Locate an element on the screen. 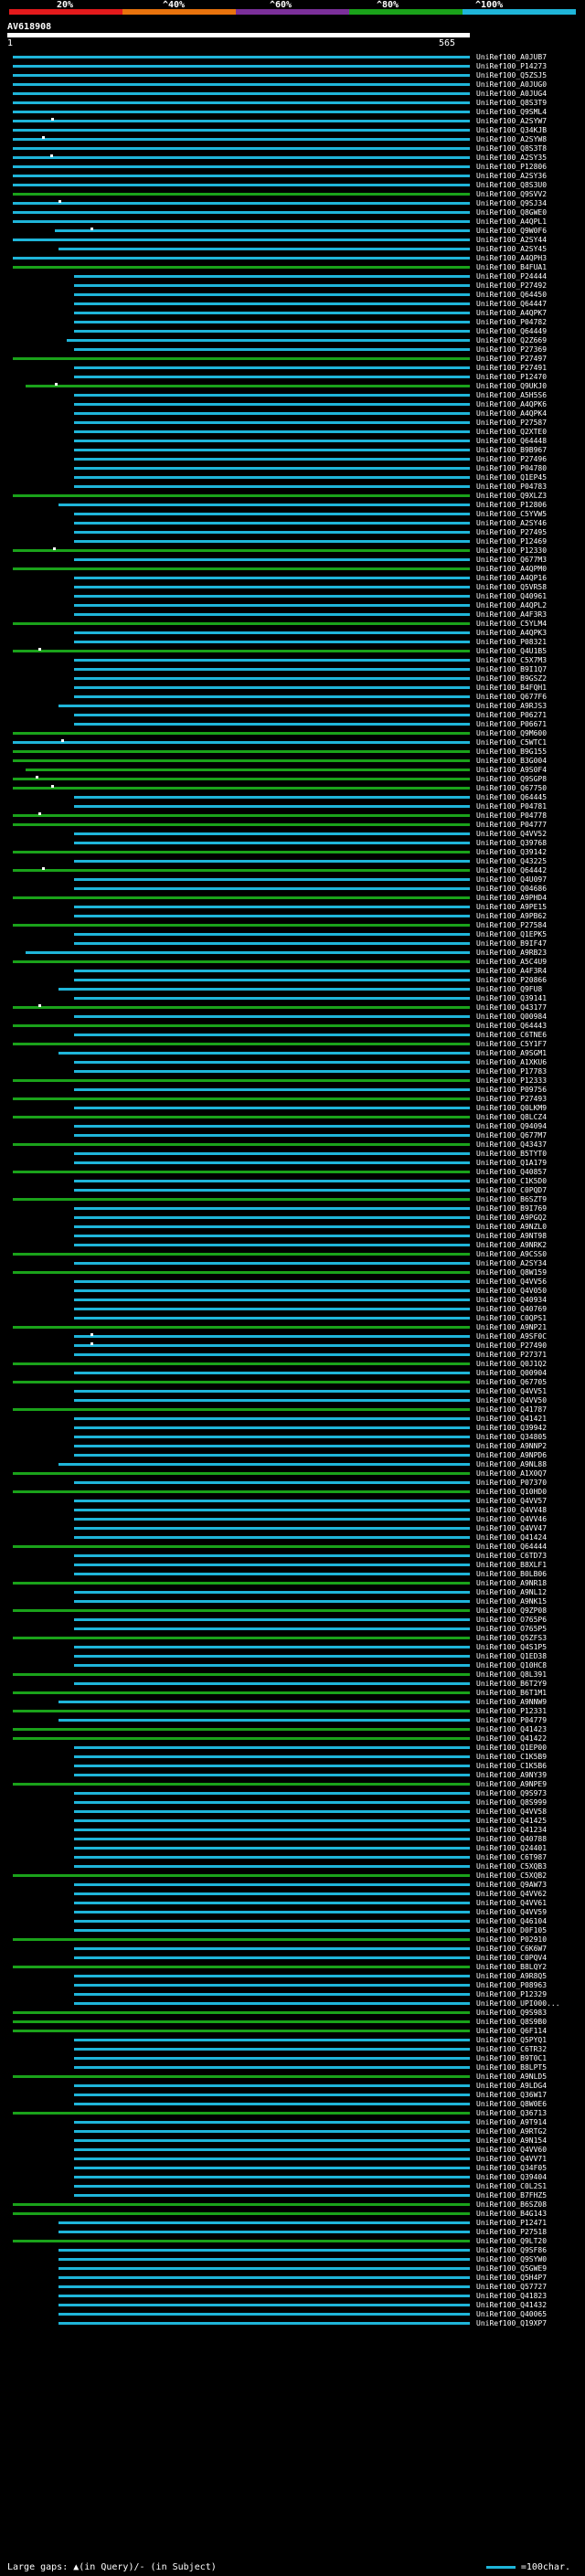  hit-label: UniRef100_A4QPK6 is located at coordinates (512, 404).